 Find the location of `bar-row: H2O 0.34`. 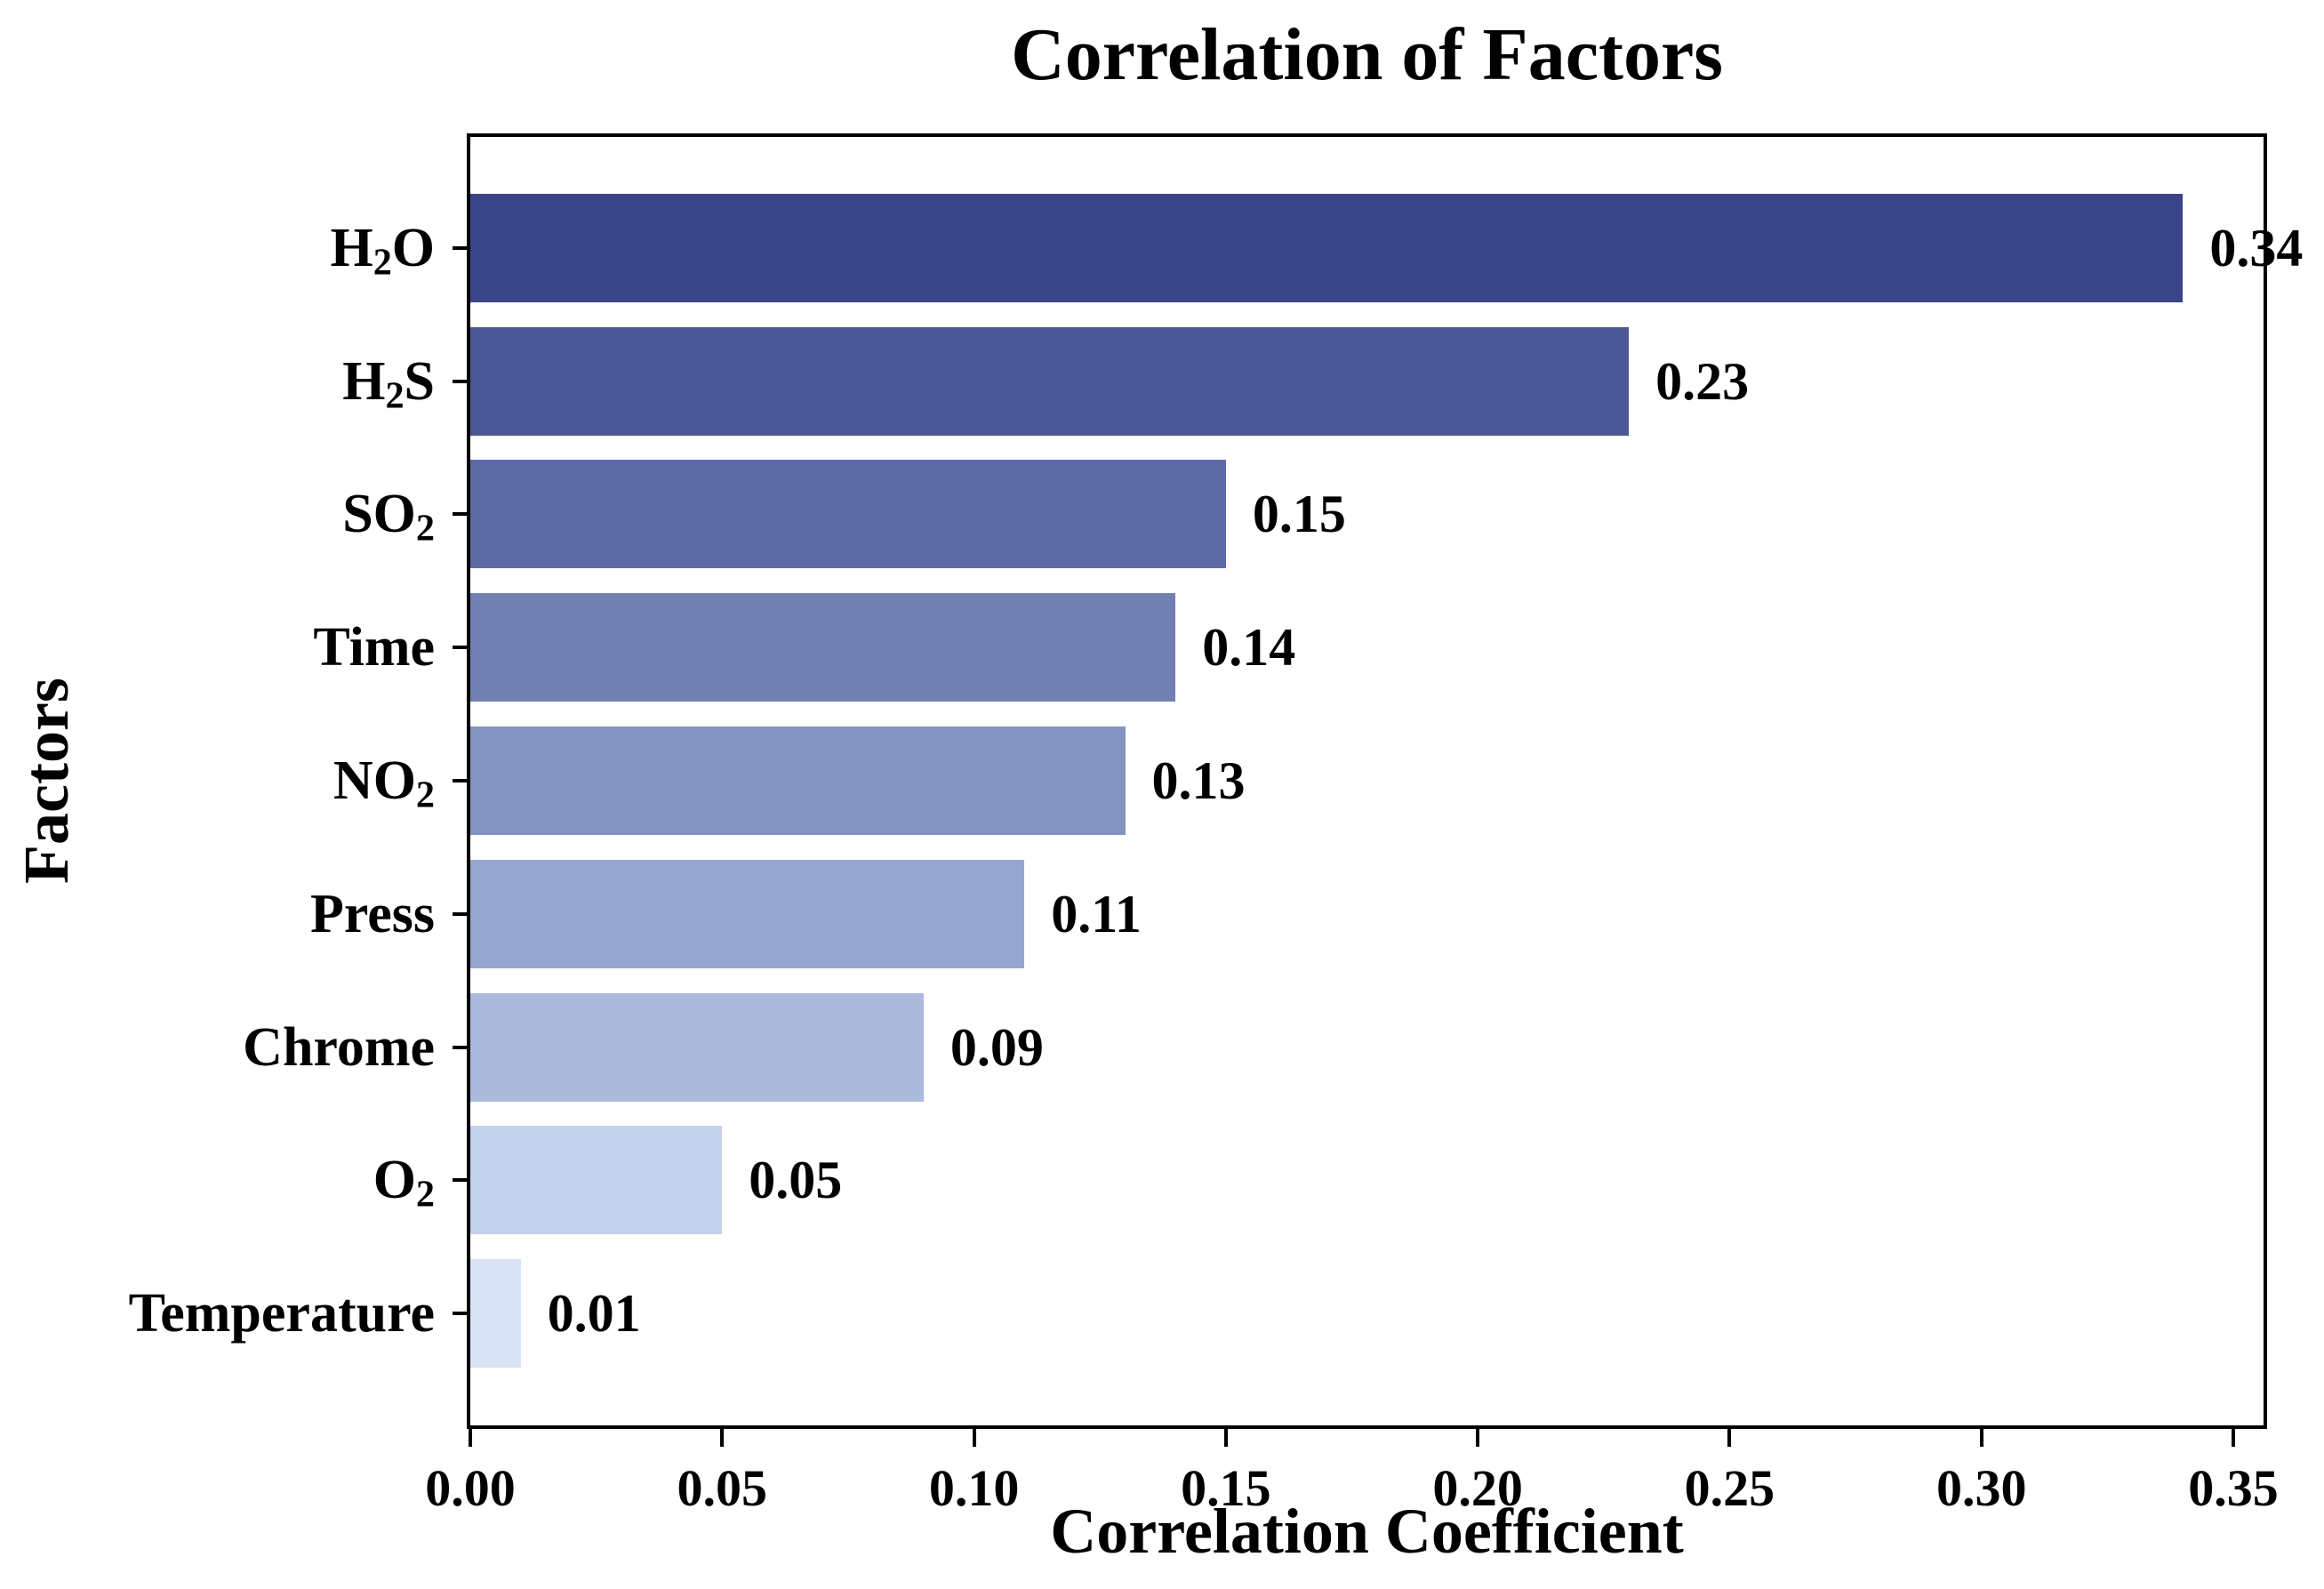

bar-row: H2O 0.34 is located at coordinates (1316, 248).